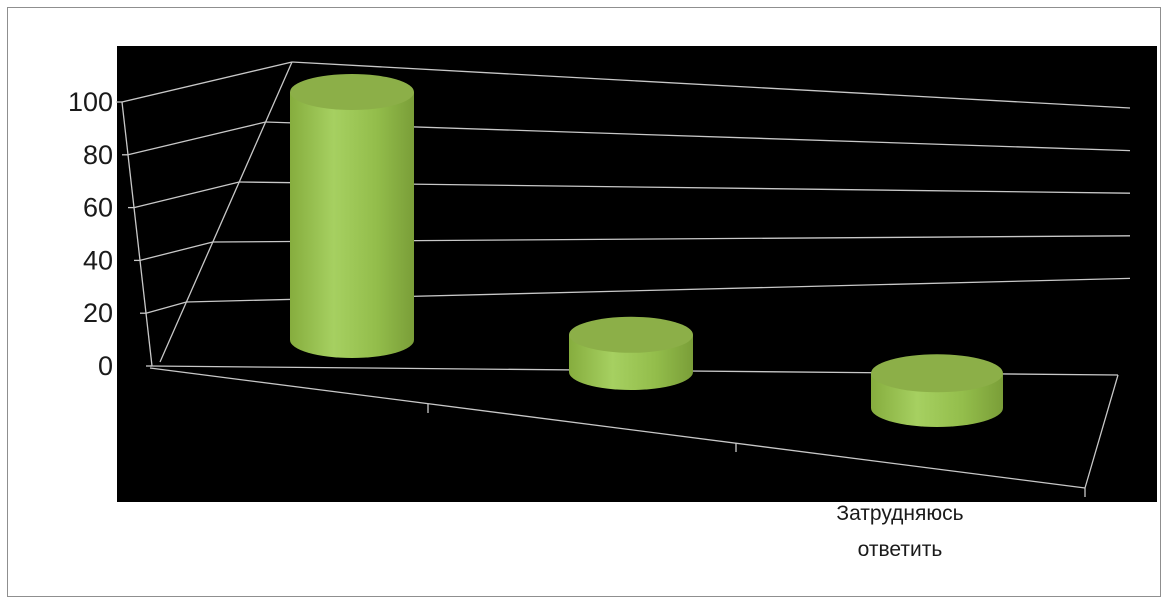  I want to click on y-tick-label: 0, so click(105, 366).